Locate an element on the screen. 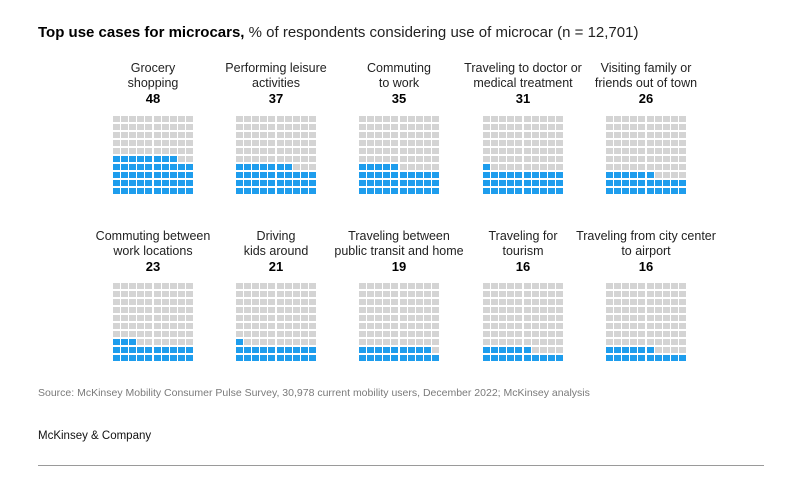 The image size is (796, 500). waffle-label-line: public transit and home is located at coordinates (399, 251).